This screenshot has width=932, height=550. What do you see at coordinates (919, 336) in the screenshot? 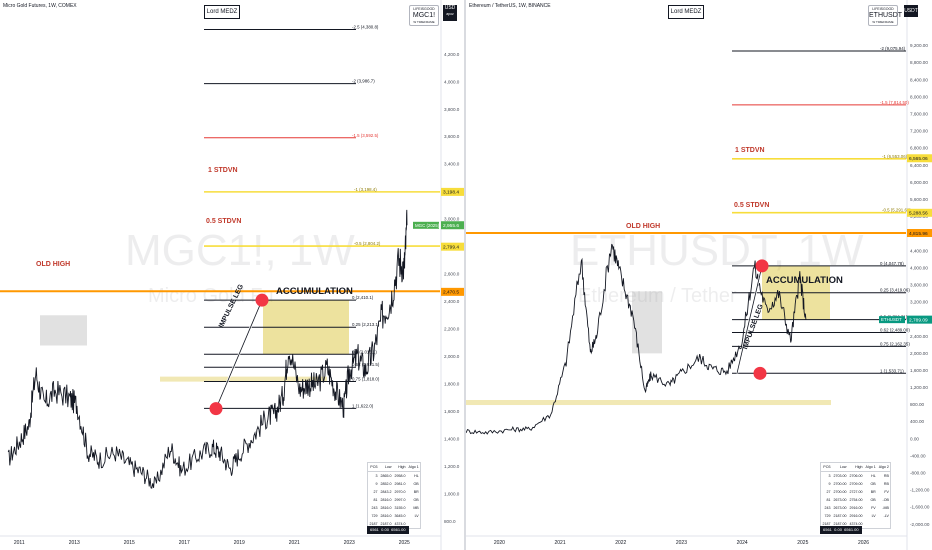
I see `y-tick-label: 2,400.00` at bounding box center [919, 336].